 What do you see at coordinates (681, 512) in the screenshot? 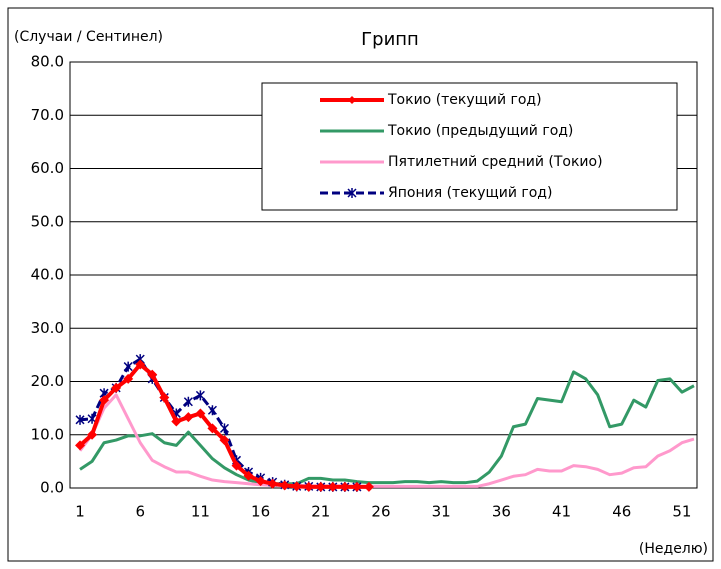
I see `x-tick-label: 51` at bounding box center [681, 512].